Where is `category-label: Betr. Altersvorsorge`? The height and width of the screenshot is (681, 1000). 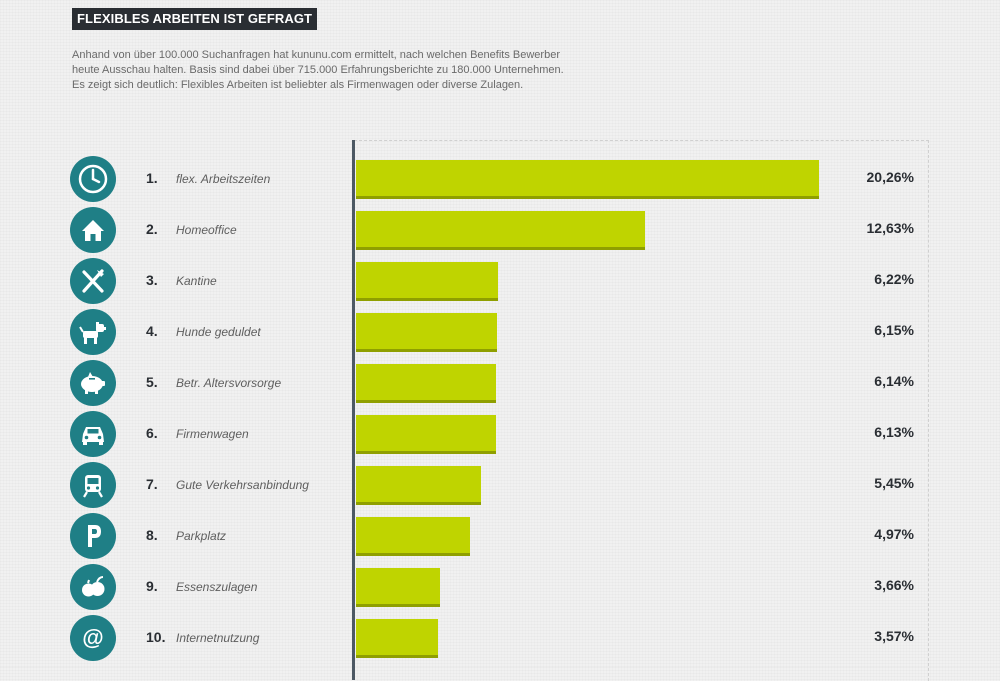 category-label: Betr. Altersvorsorge is located at coordinates (229, 383).